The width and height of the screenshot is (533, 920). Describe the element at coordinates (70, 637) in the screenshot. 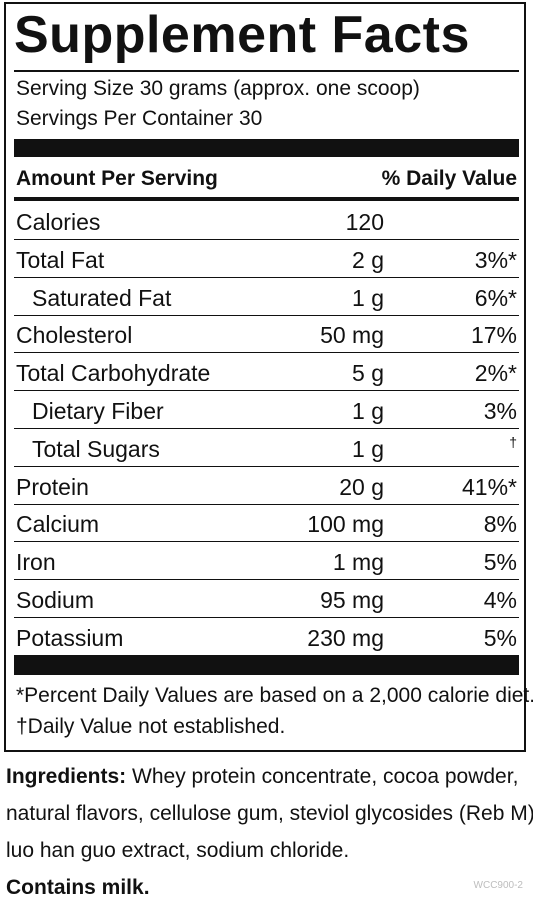

I see `nutrient-name: Potassium` at that location.